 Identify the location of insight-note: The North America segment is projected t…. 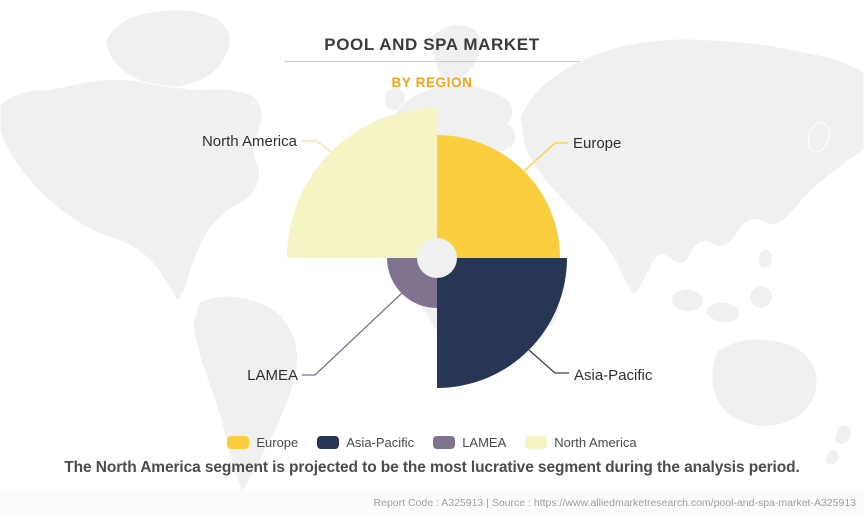
(432, 467).